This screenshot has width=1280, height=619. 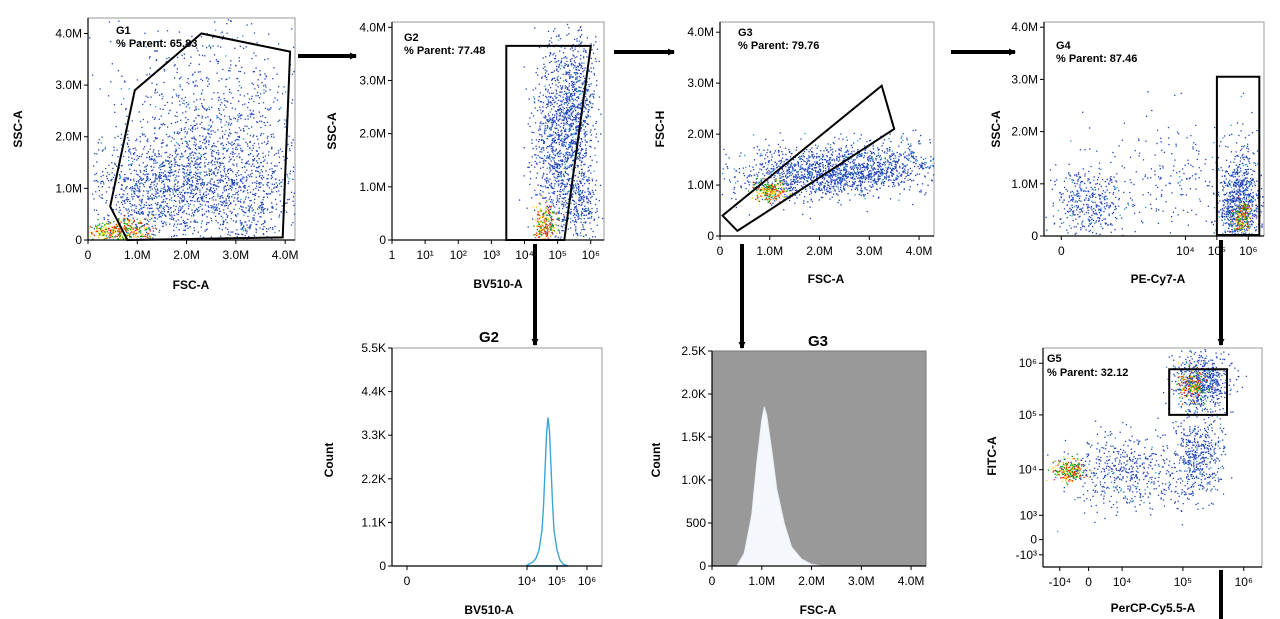 I want to click on y-tick-label: 1.1K, so click(x=373, y=522).